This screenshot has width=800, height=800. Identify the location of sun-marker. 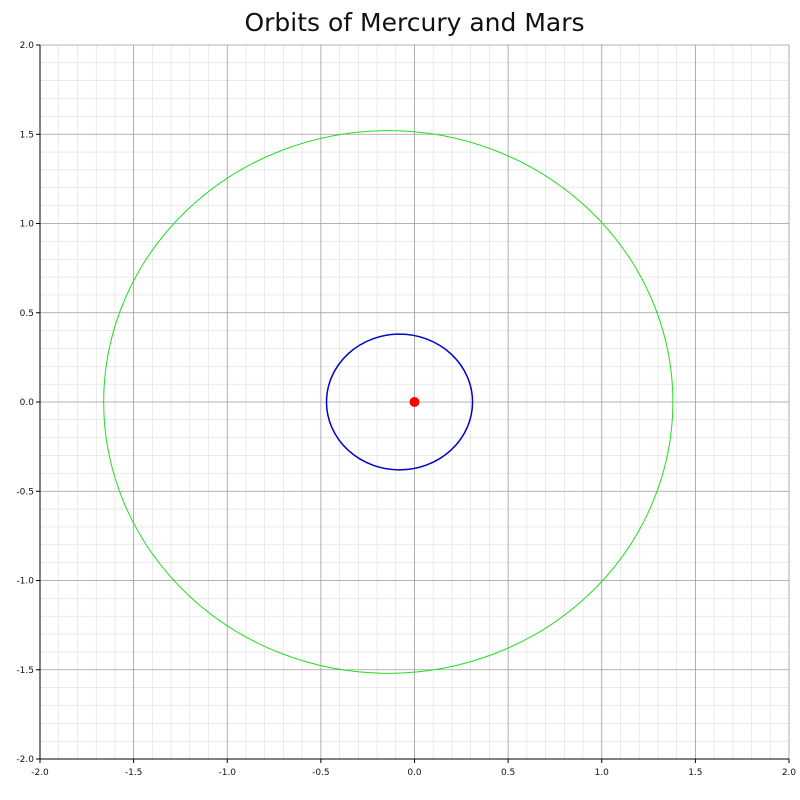
(414, 402).